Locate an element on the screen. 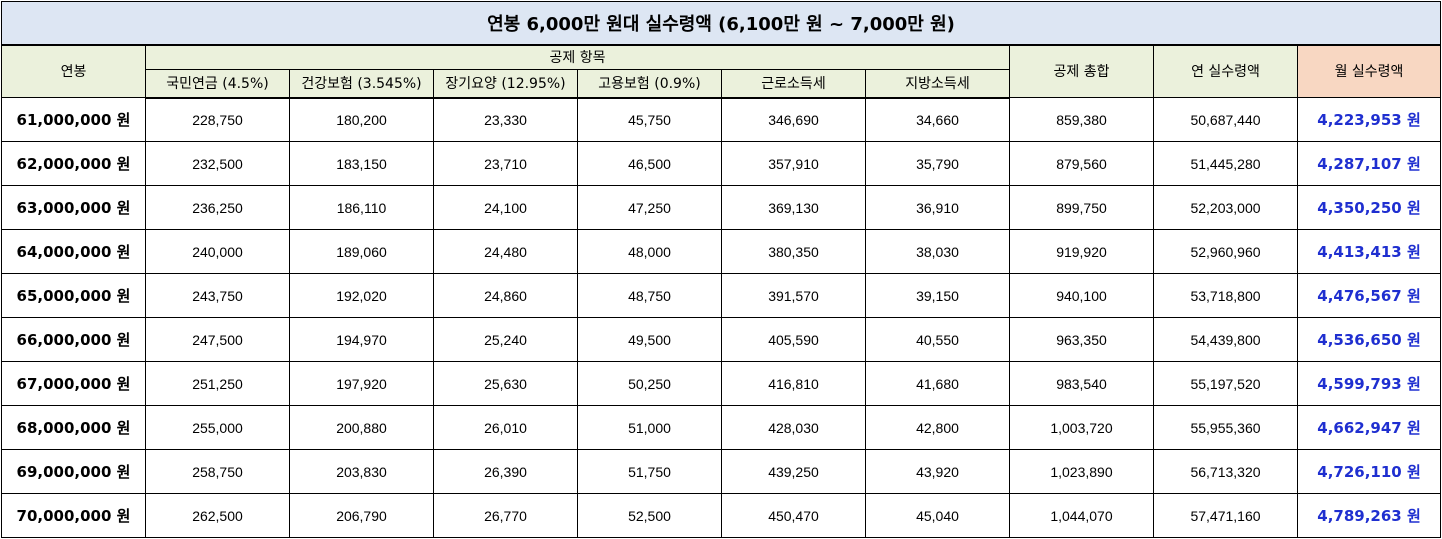 The image size is (1442, 539). health-cell: 183,150 is located at coordinates (361, 163).